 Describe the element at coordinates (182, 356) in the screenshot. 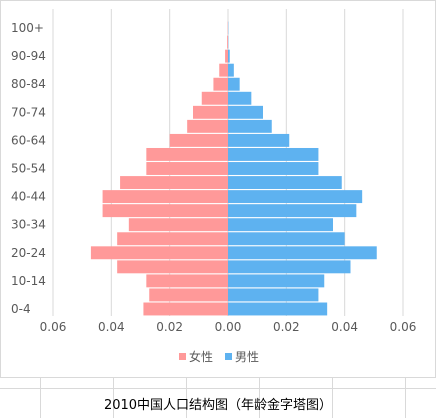

I see `legend-swatch-female` at that location.